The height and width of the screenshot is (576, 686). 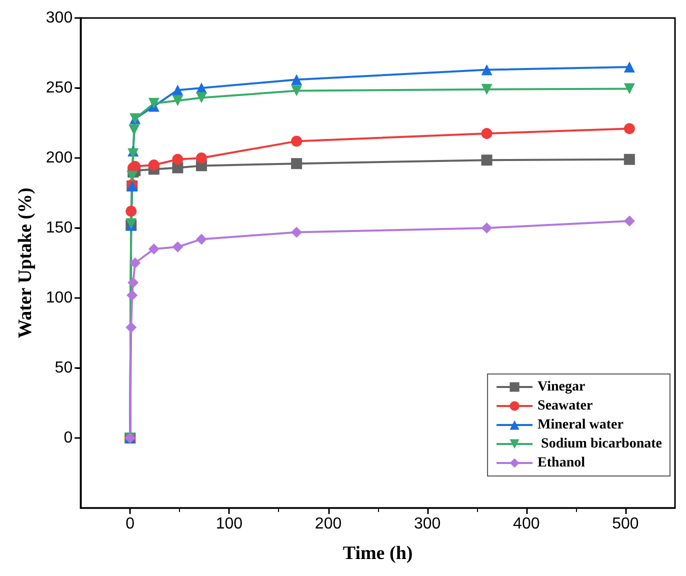 I want to click on legend-label: Vinegar, so click(x=562, y=387).